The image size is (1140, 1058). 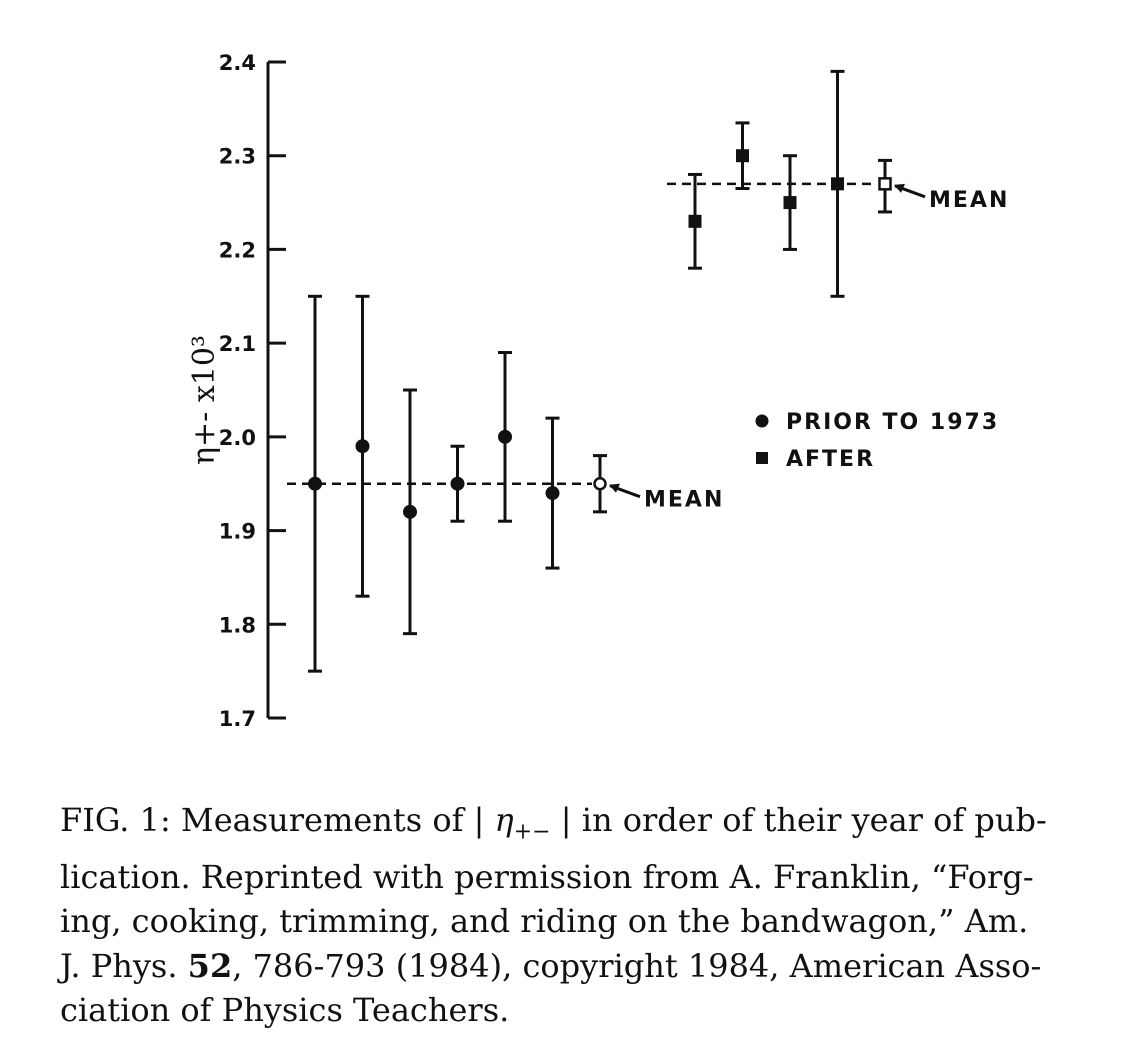 What do you see at coordinates (552, 493) in the screenshot?
I see `series-0-point-5-marker` at bounding box center [552, 493].